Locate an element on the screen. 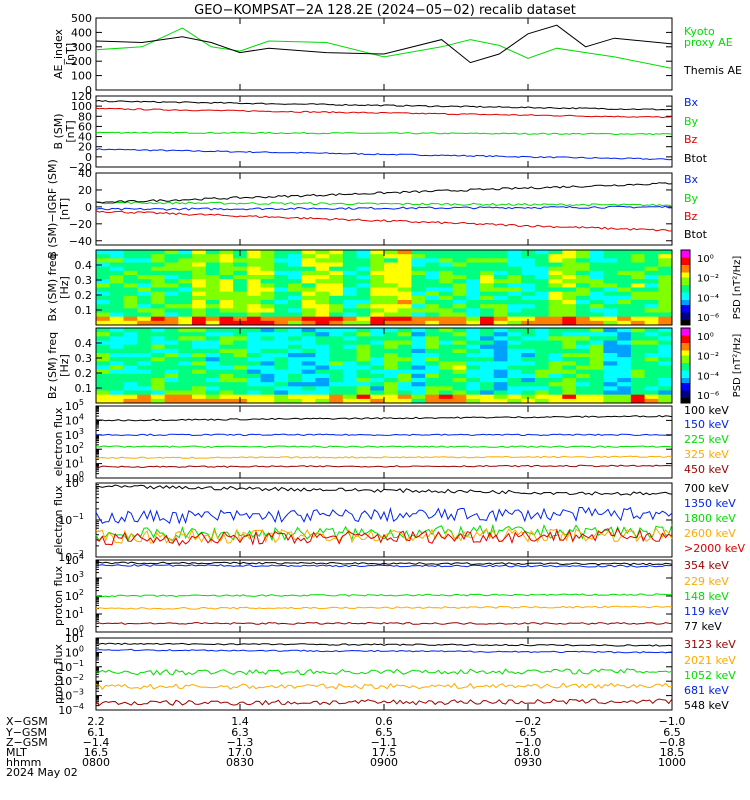 The image size is (750, 800). ytick-label: 120 is located at coordinates (81, 96).